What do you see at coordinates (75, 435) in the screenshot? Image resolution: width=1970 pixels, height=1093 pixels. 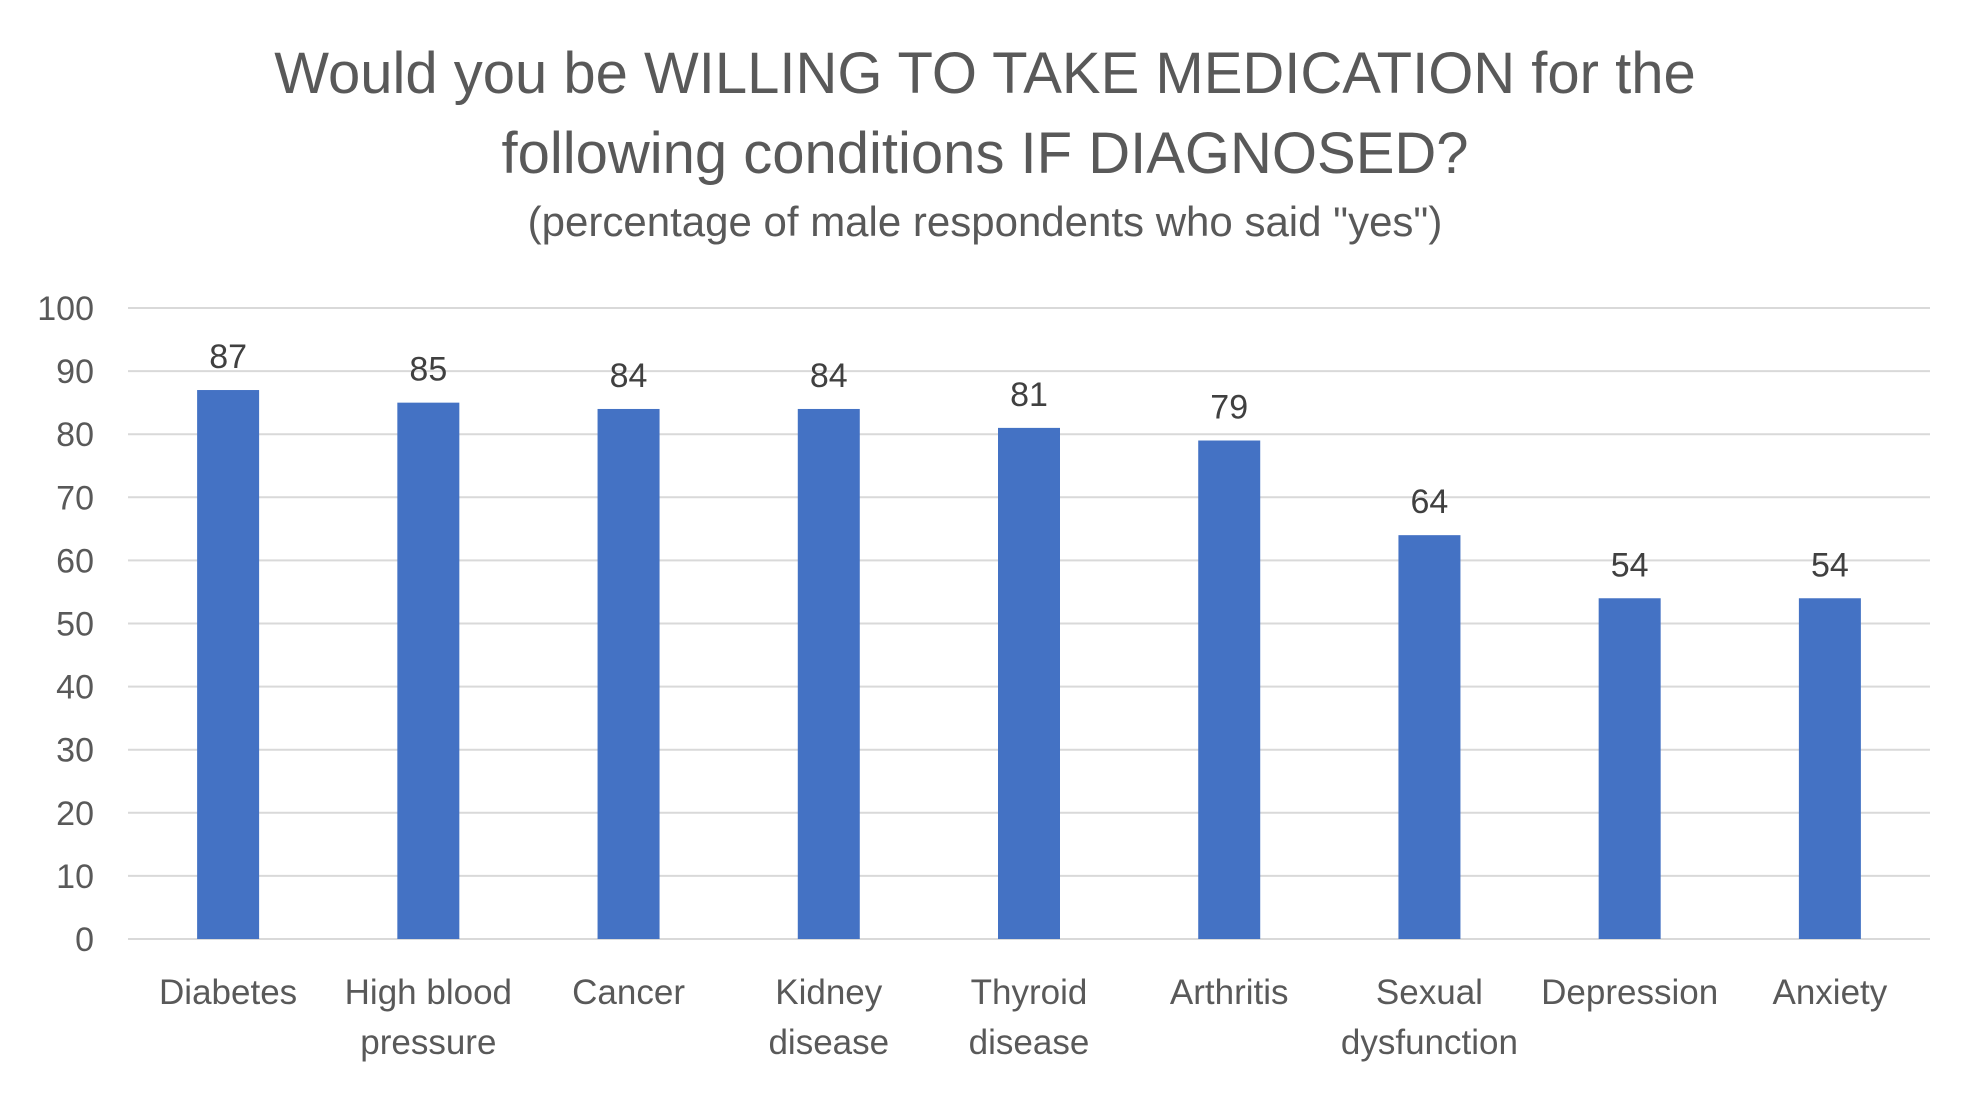 I see `y-tick-label-80: 80` at bounding box center [75, 435].